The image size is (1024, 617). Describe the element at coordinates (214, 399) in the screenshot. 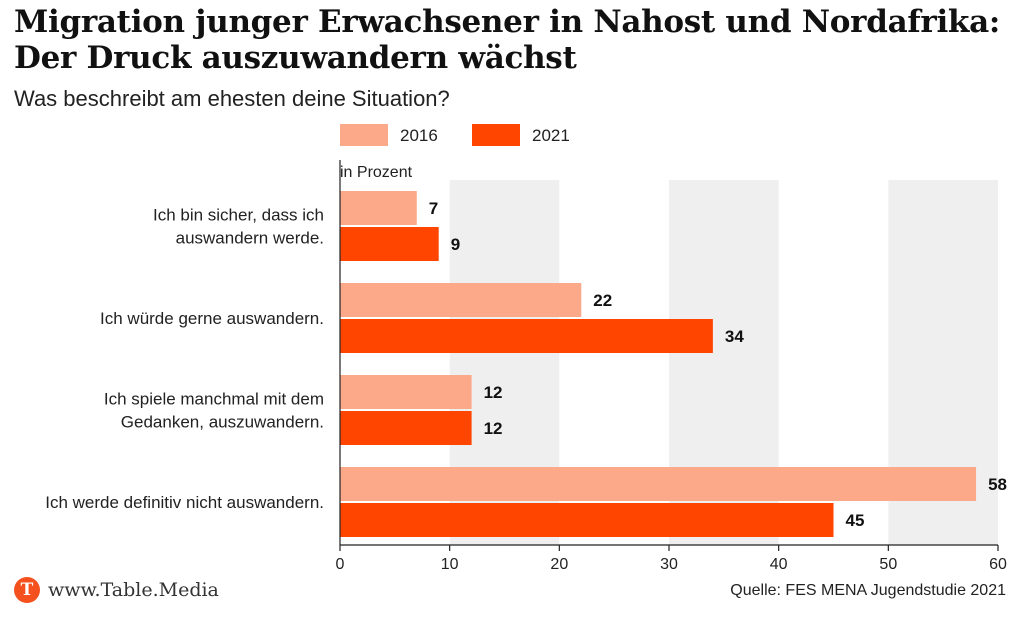

I see `category-label: Ich spiele manchmal mit dem` at that location.